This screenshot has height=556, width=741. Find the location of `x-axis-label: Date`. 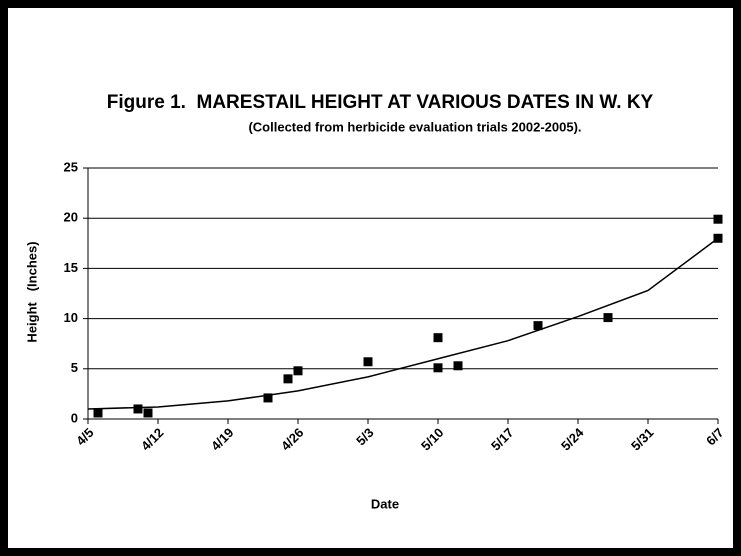

x-axis-label: Date is located at coordinates (385, 503).